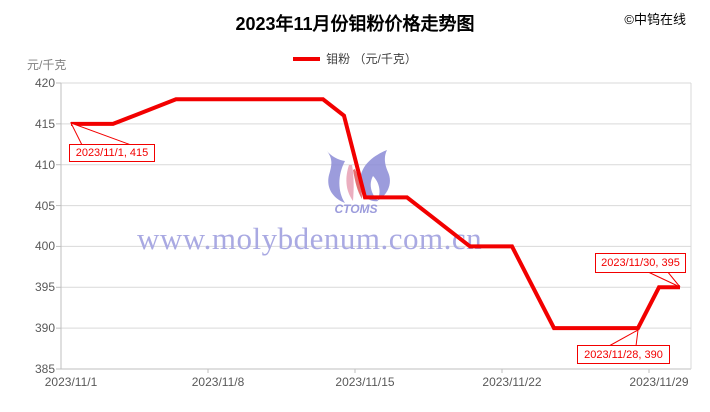 The width and height of the screenshot is (710, 412). I want to click on copyright-text: ©中钨在线, so click(655, 19).